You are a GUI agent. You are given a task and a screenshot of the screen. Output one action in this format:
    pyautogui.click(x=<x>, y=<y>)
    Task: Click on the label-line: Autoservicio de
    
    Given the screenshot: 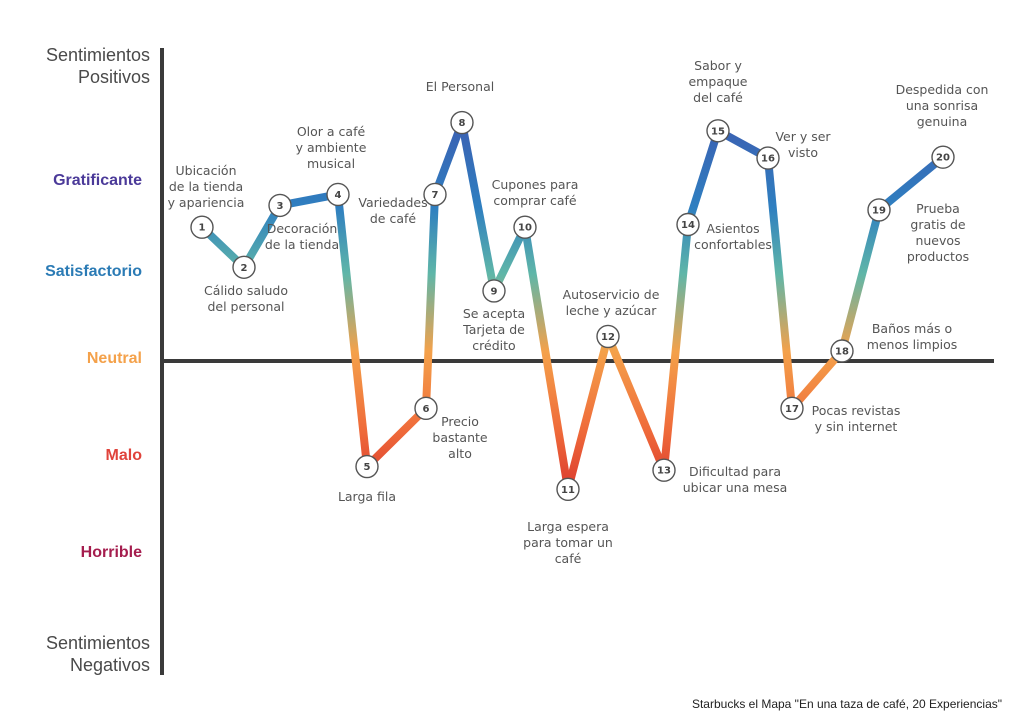 What is the action you would take?
    pyautogui.click(x=611, y=294)
    